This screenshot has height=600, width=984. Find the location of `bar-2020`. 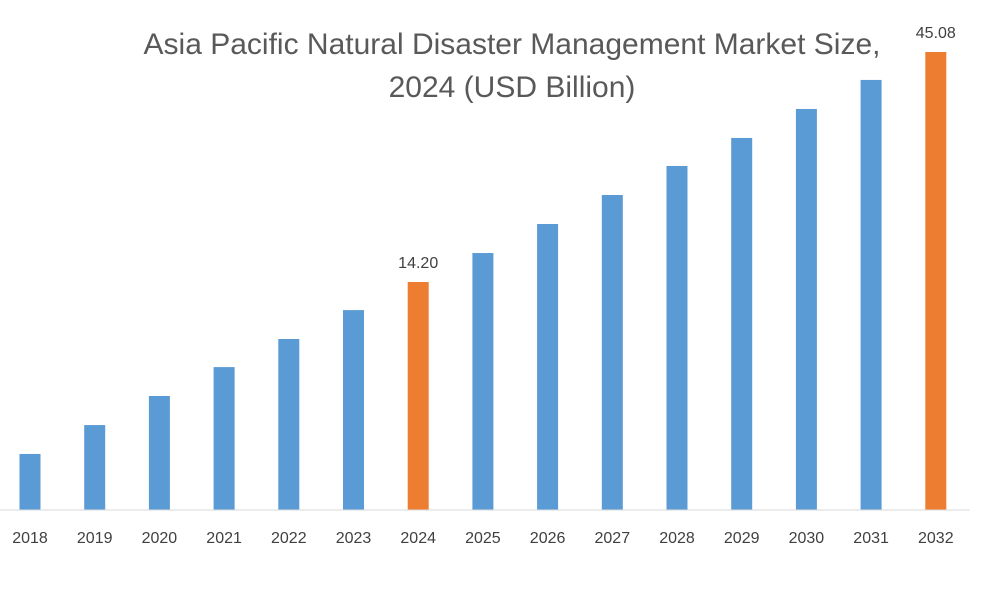

bar-2020 is located at coordinates (159, 453).